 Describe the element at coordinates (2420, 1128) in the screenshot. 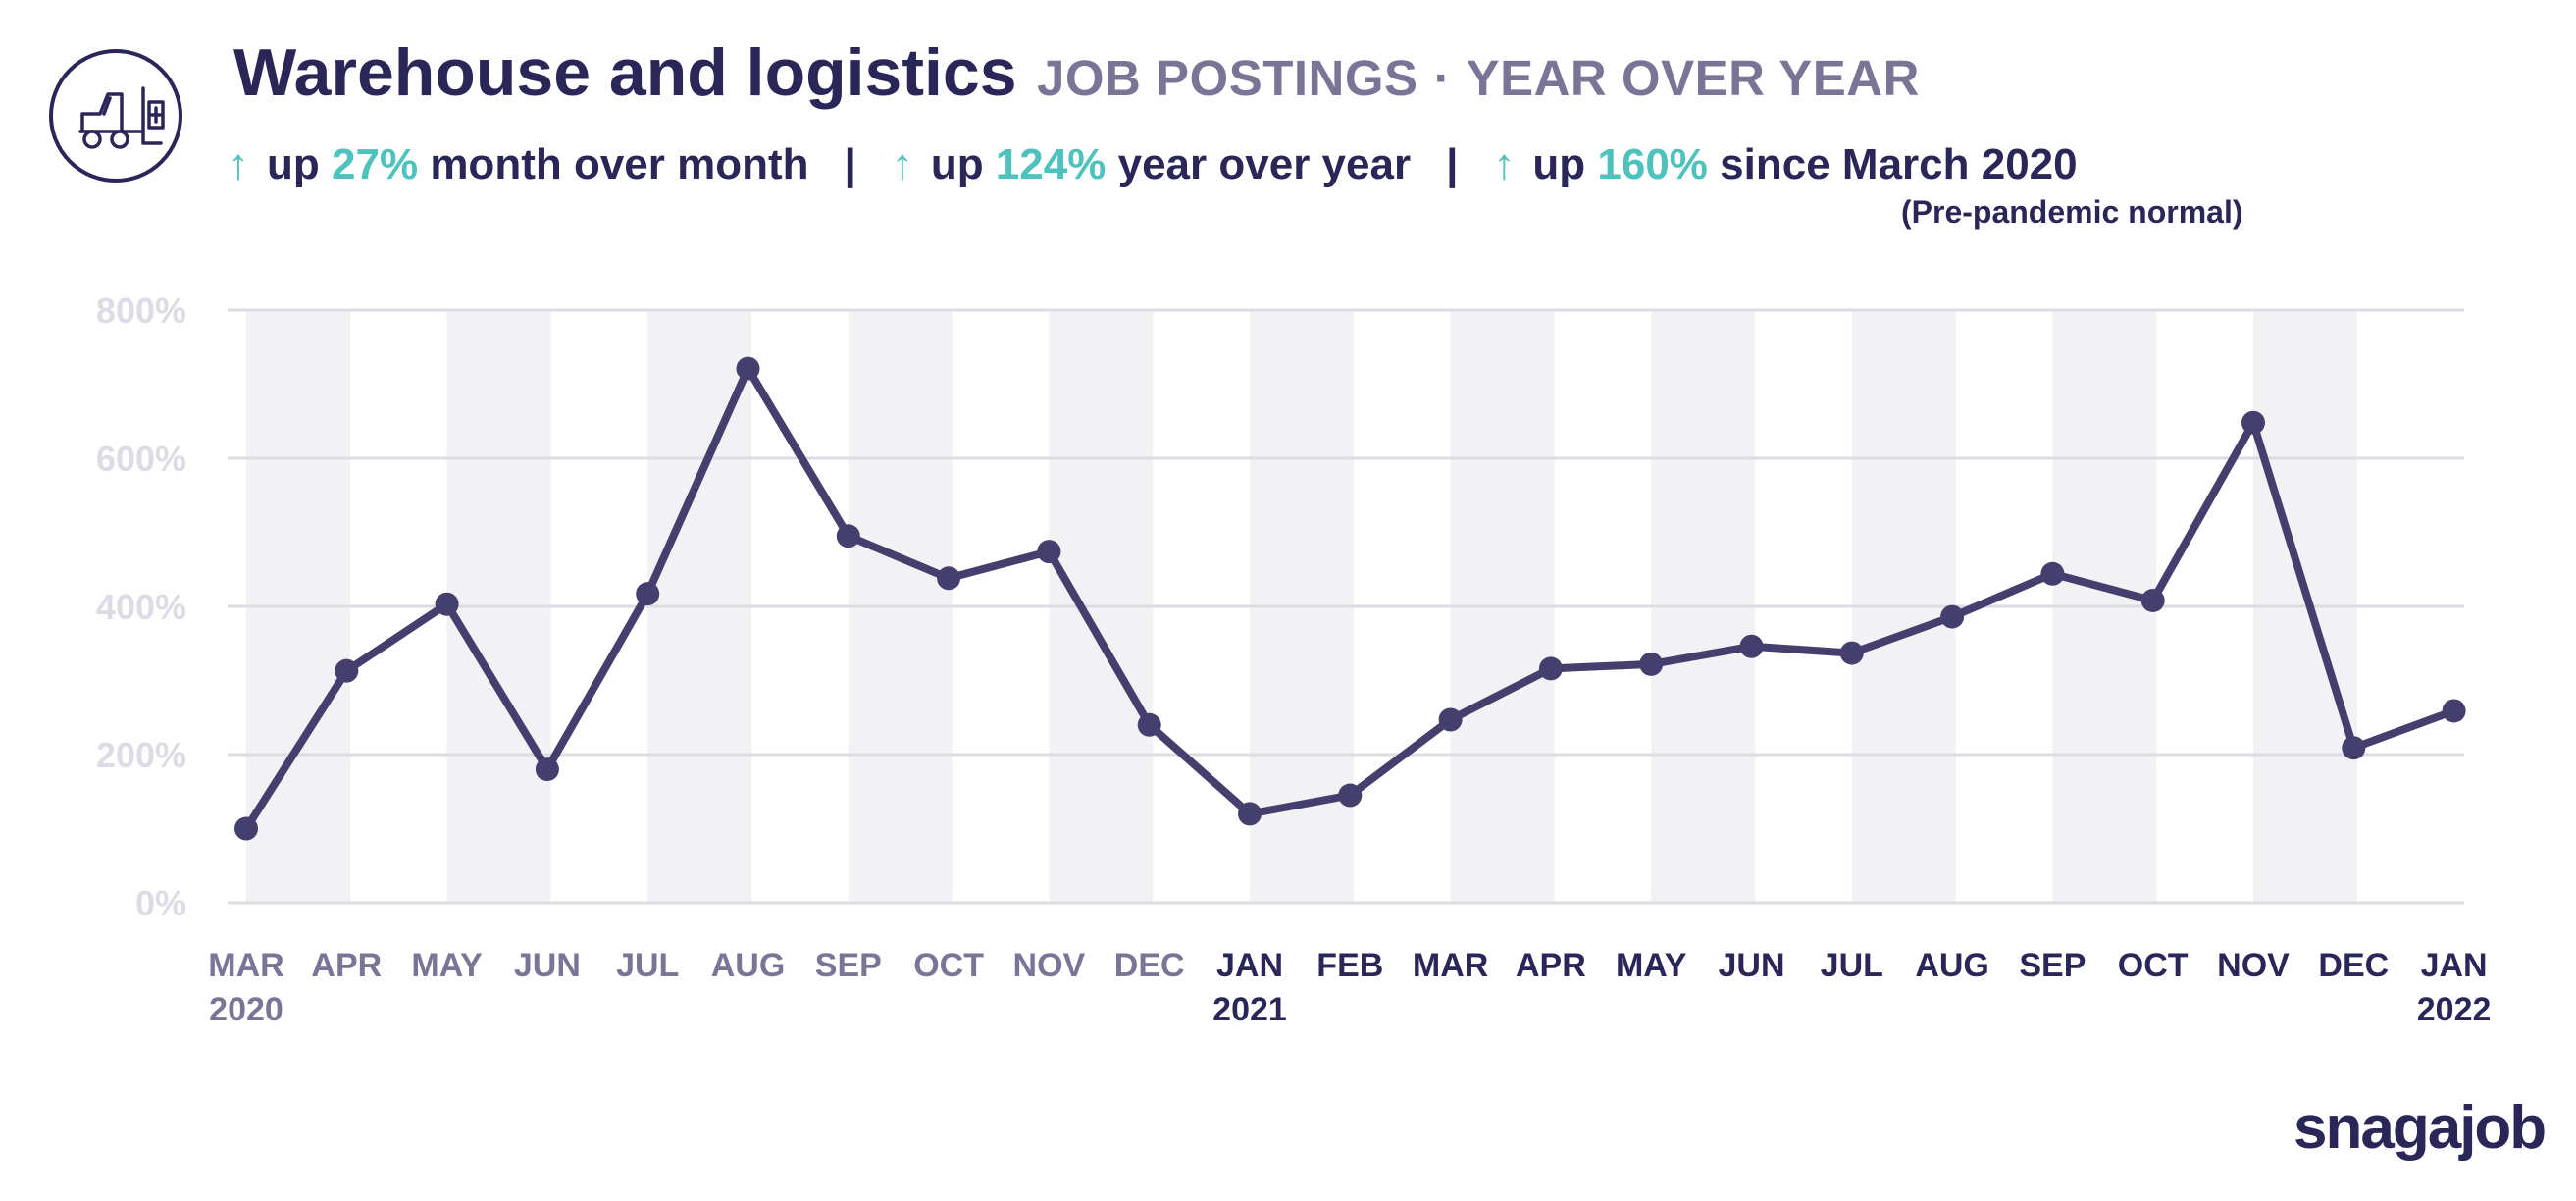

I see `brand-logo: snagajob` at that location.